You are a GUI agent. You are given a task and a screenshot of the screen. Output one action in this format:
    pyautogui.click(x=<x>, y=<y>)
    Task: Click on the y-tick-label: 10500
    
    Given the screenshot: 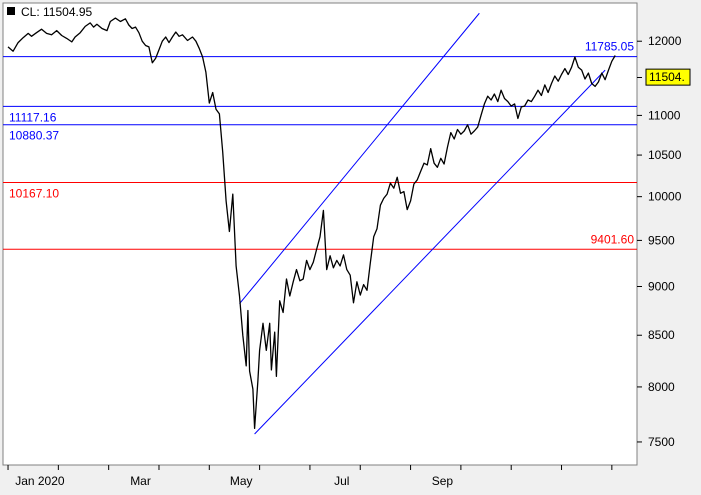 What is the action you would take?
    pyautogui.click(x=665, y=155)
    